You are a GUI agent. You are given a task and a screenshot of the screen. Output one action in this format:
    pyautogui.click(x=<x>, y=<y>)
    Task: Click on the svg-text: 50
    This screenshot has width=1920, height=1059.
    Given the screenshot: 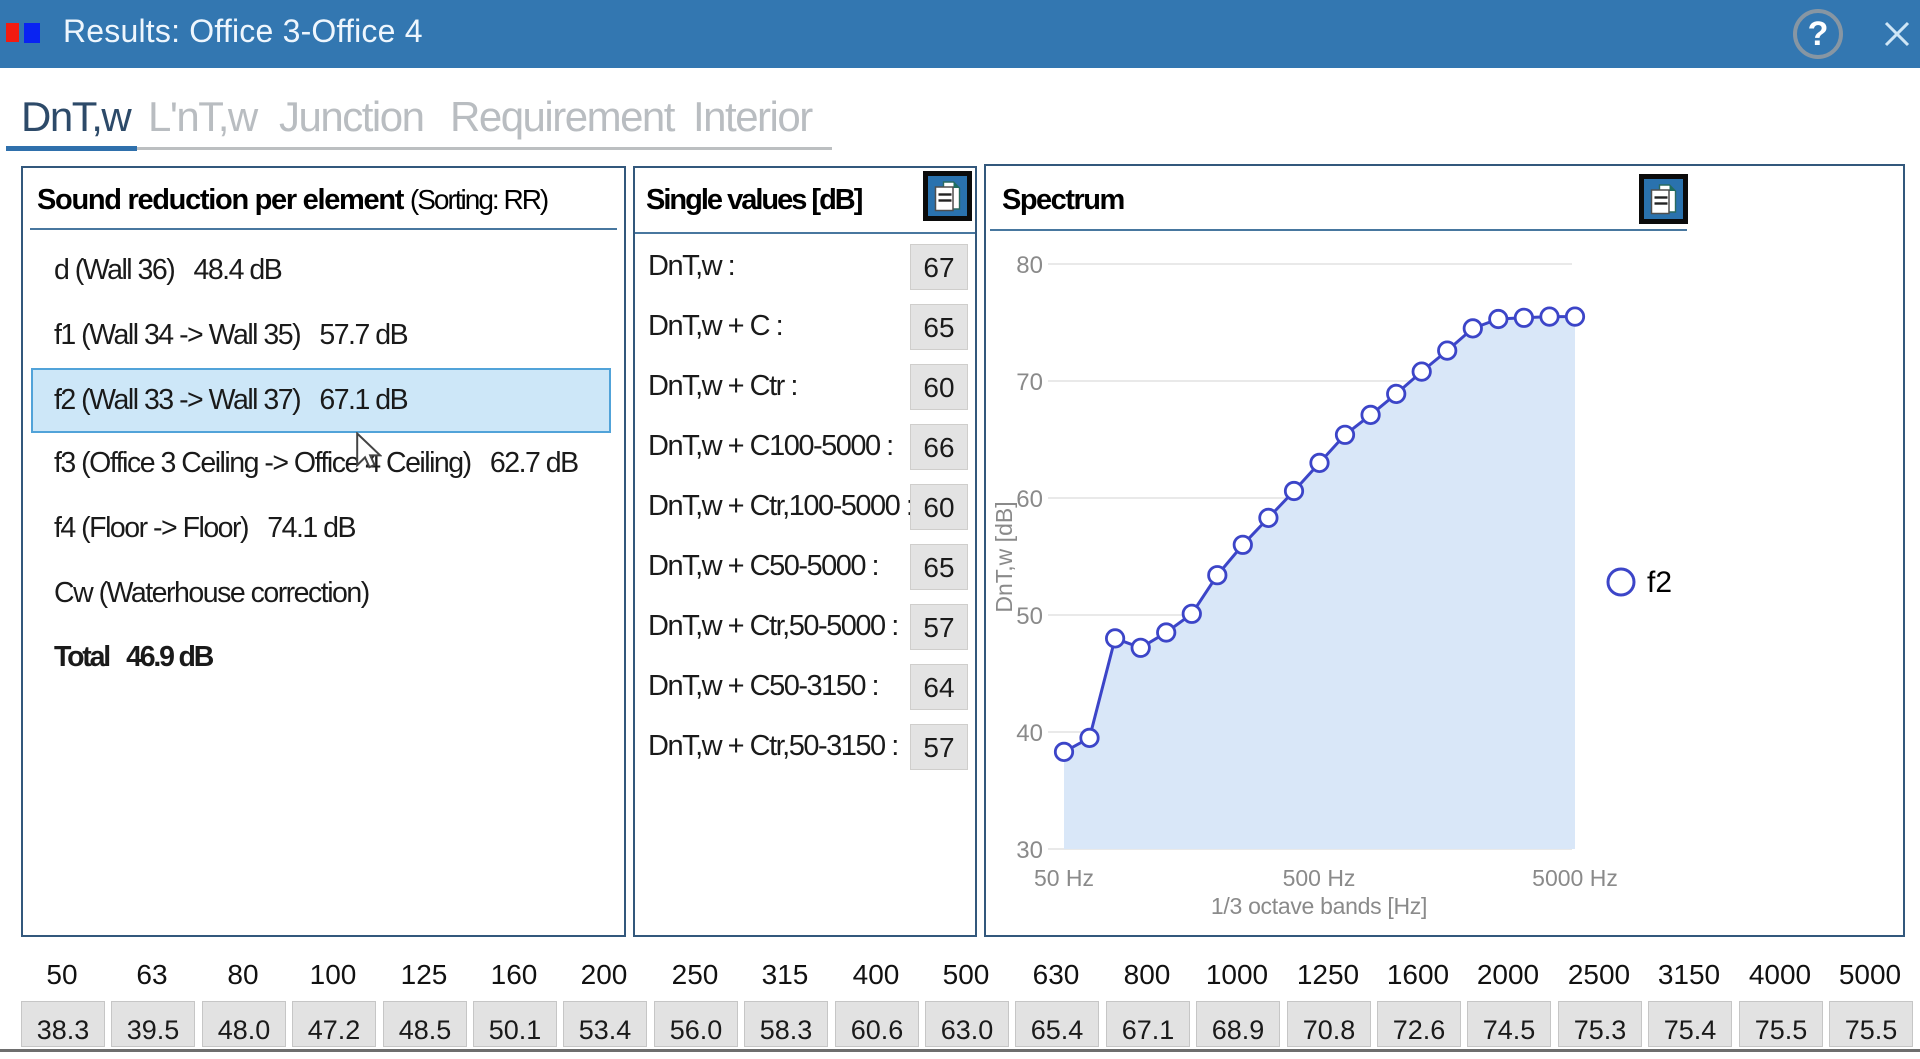 What is the action you would take?
    pyautogui.click(x=1029, y=616)
    